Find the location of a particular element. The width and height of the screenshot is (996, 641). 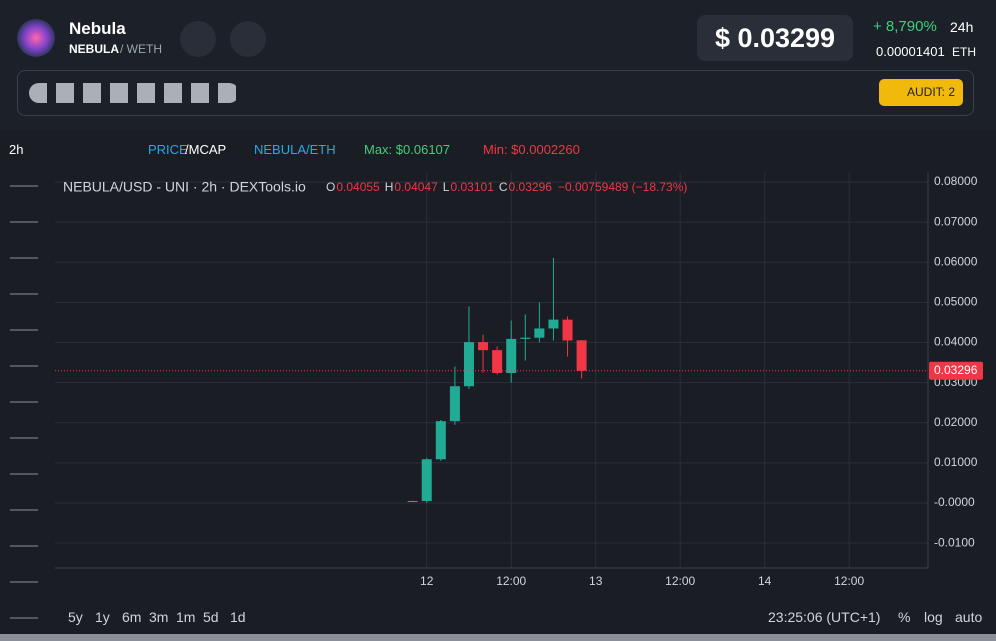

favorite-button is located at coordinates (198, 39).